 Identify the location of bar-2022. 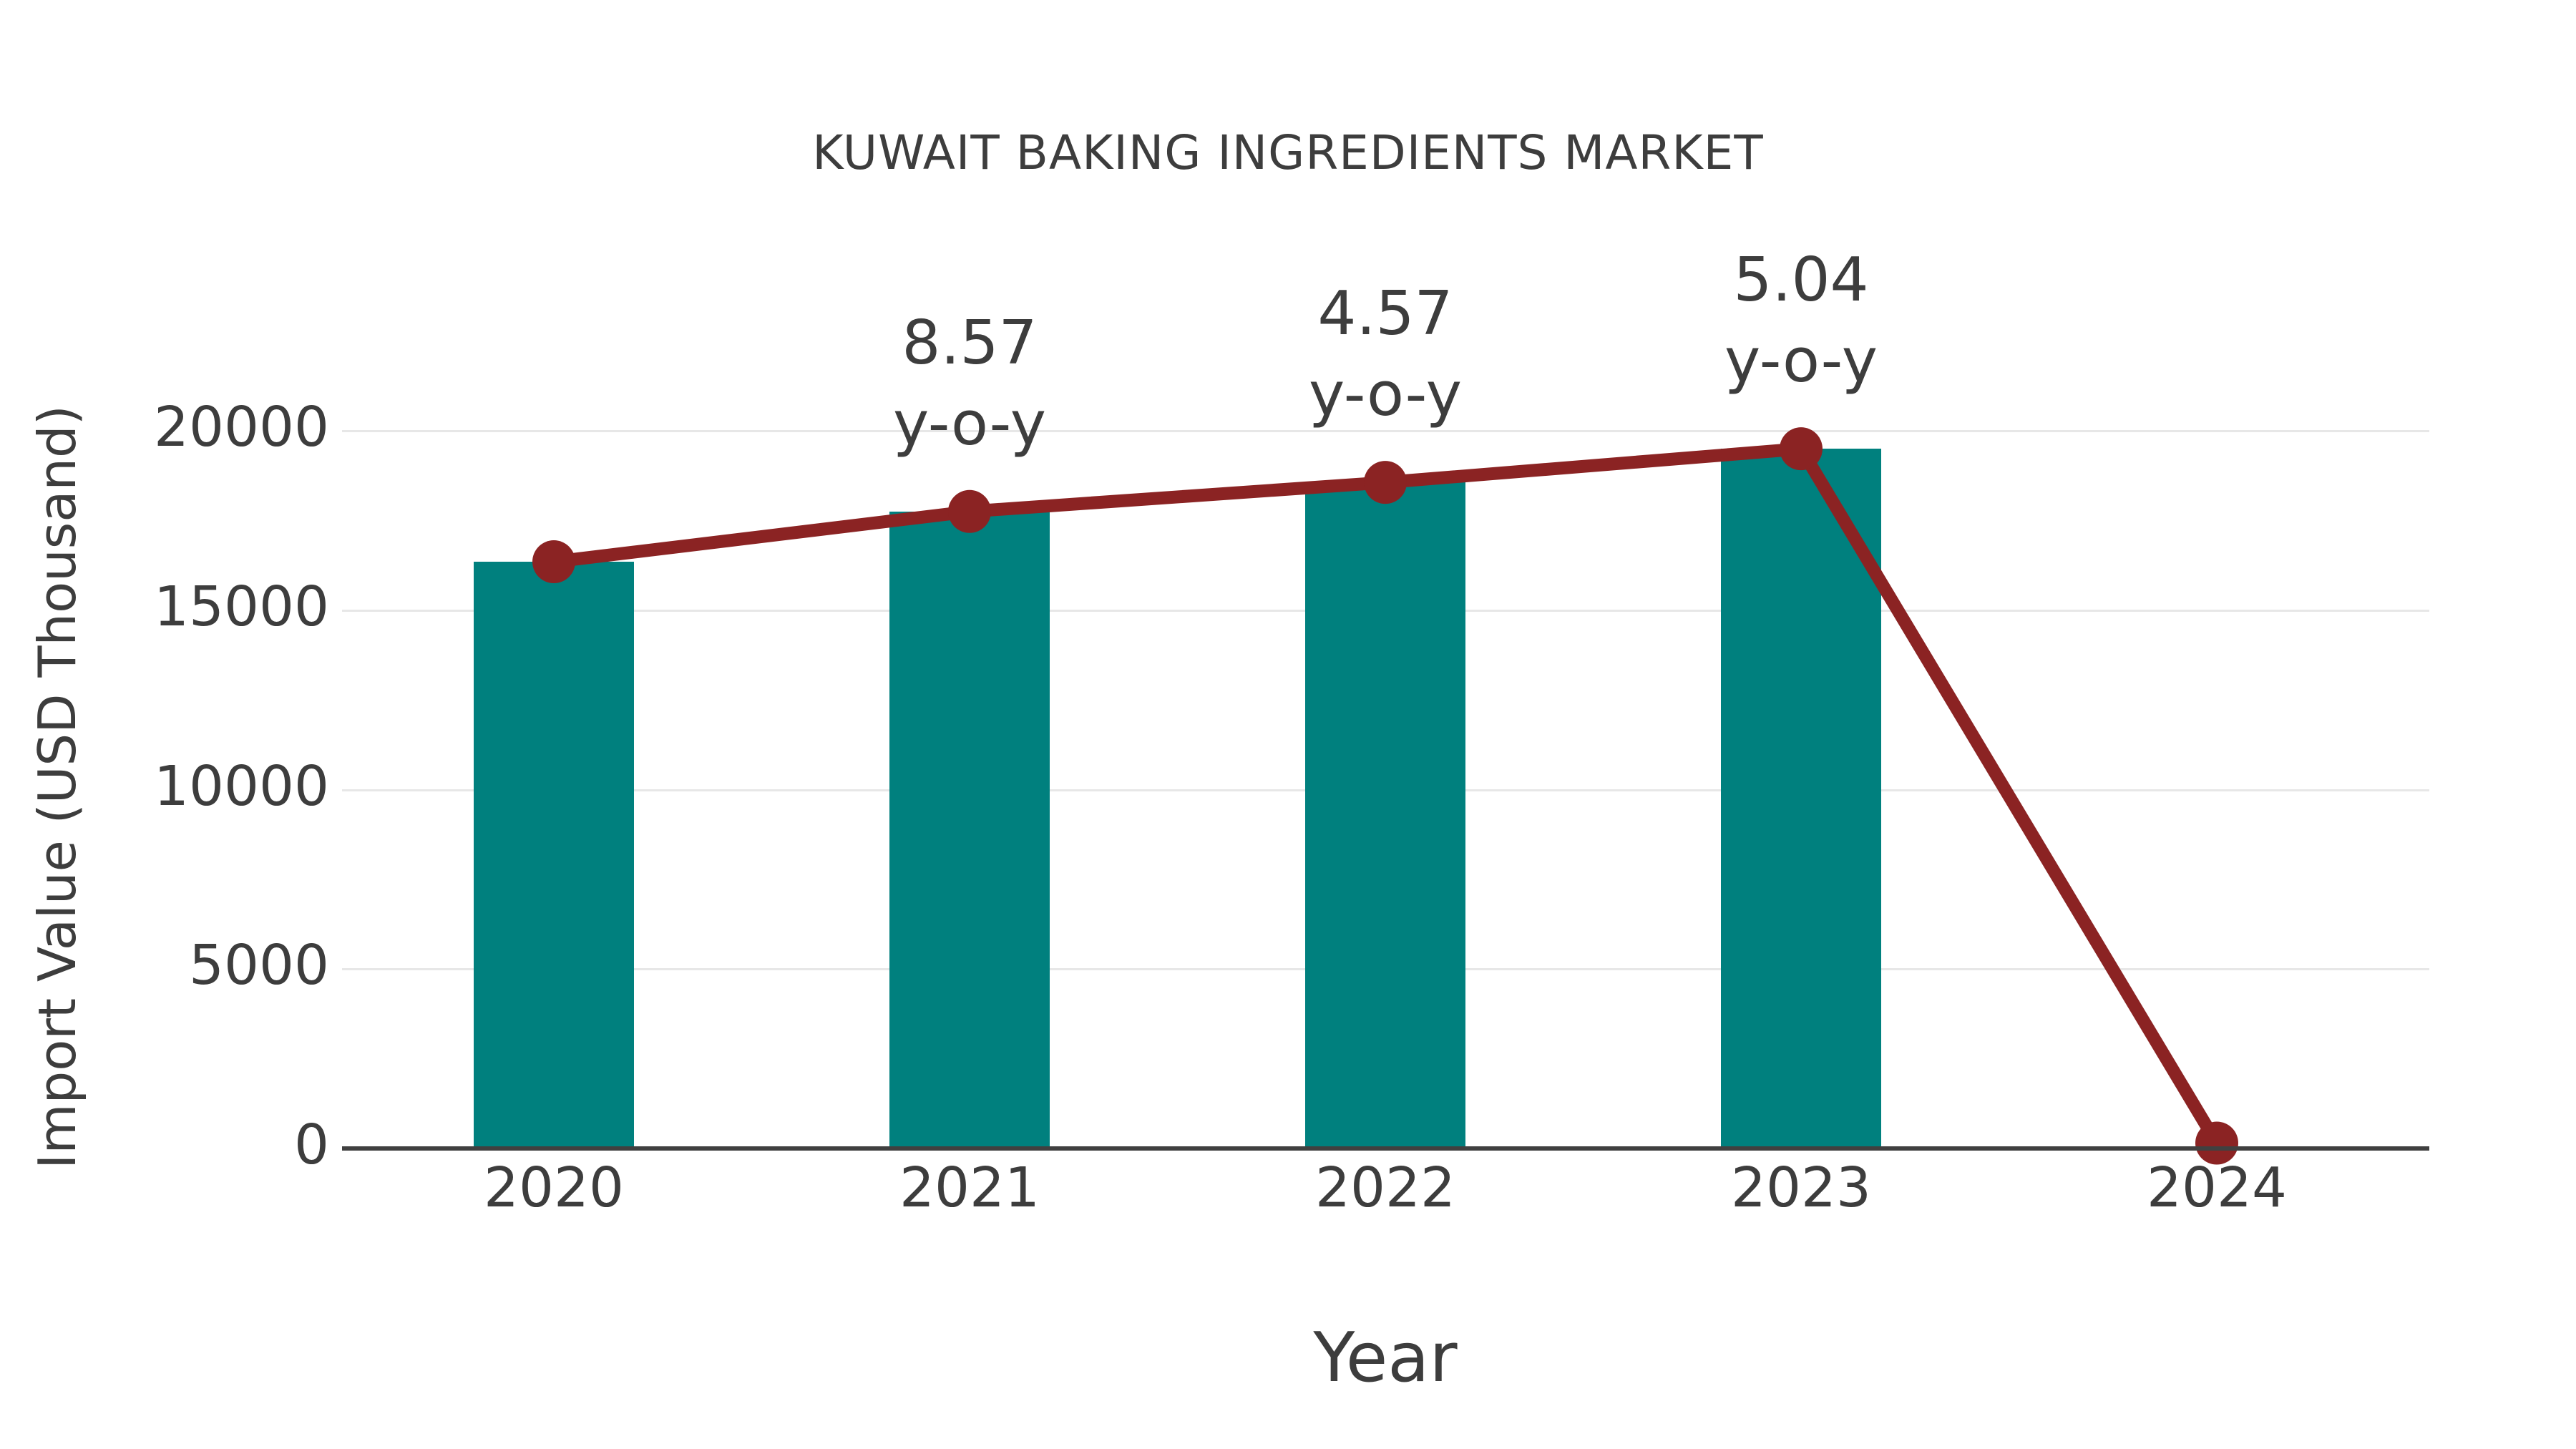
(1385, 815).